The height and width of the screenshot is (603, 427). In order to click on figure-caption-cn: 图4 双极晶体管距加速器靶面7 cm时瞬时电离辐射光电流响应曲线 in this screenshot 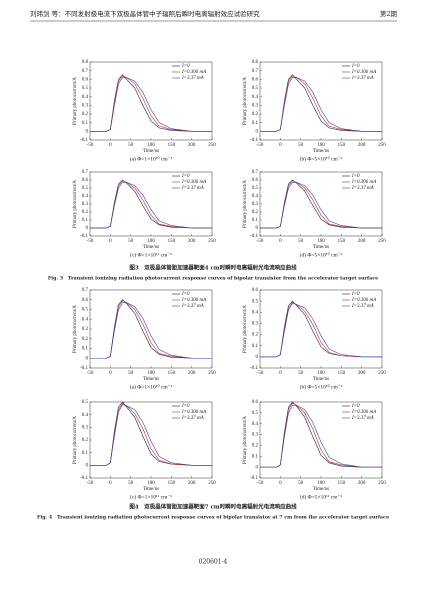, I will do `click(213, 507)`.